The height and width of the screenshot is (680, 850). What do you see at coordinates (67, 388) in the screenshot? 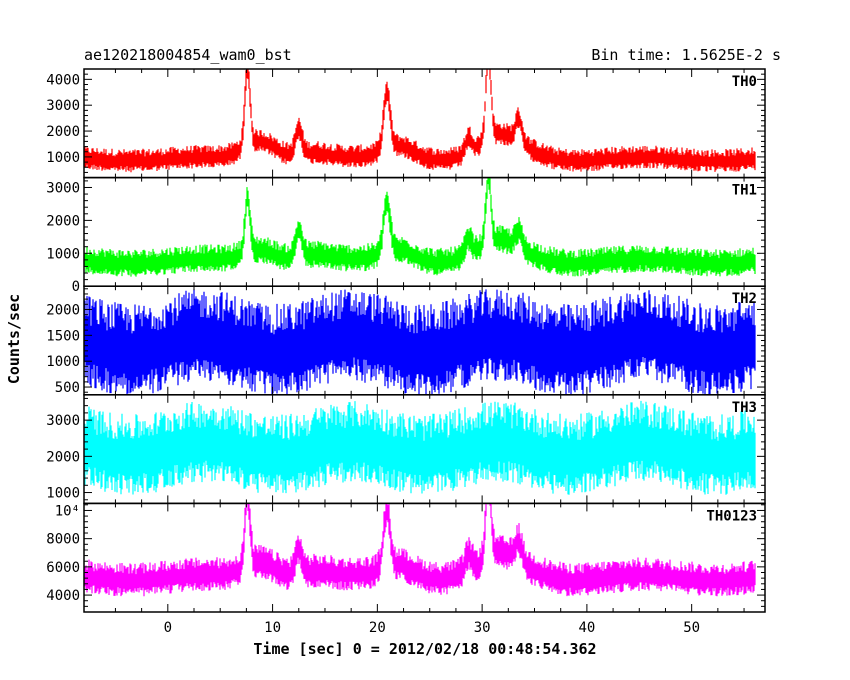
I see `y-tick-label: 500` at bounding box center [67, 388].